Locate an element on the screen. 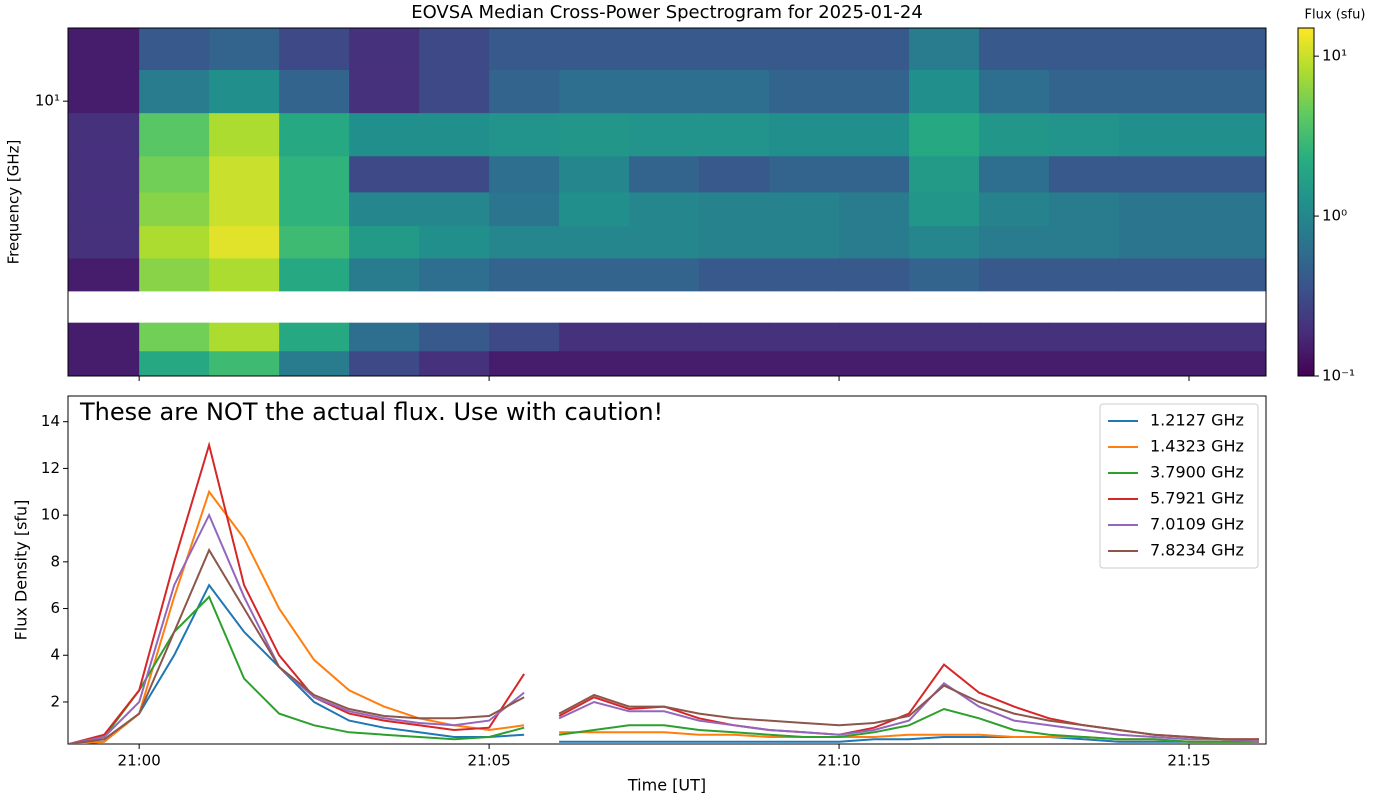  x-tick-label: 21:15 is located at coordinates (1188, 761).